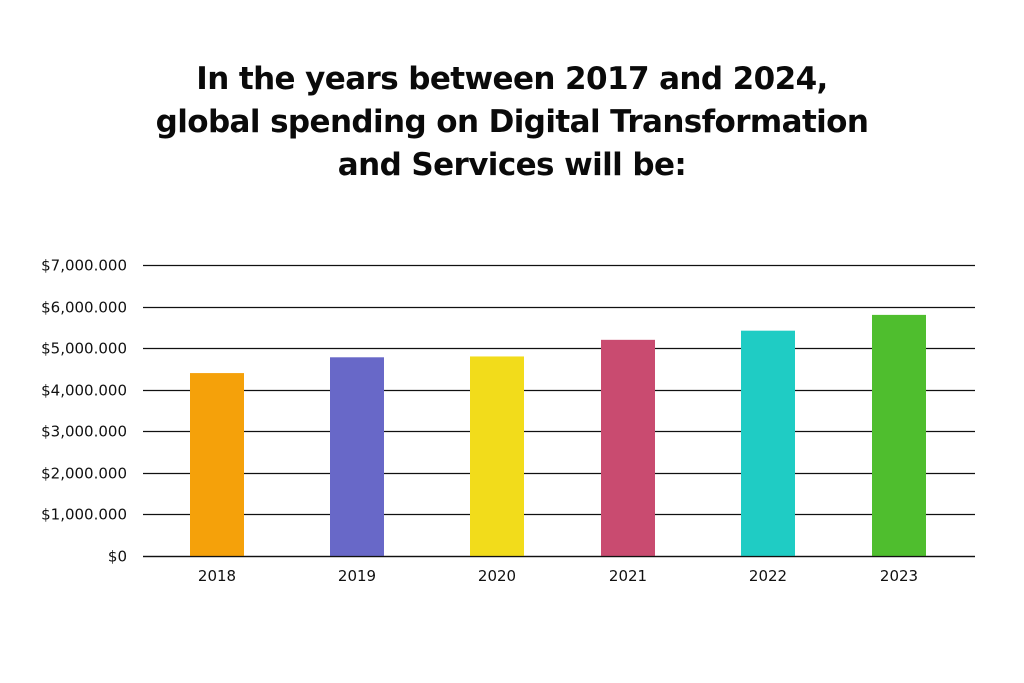 The height and width of the screenshot is (683, 1024). What do you see at coordinates (899, 435) in the screenshot?
I see `bar-2023` at bounding box center [899, 435].